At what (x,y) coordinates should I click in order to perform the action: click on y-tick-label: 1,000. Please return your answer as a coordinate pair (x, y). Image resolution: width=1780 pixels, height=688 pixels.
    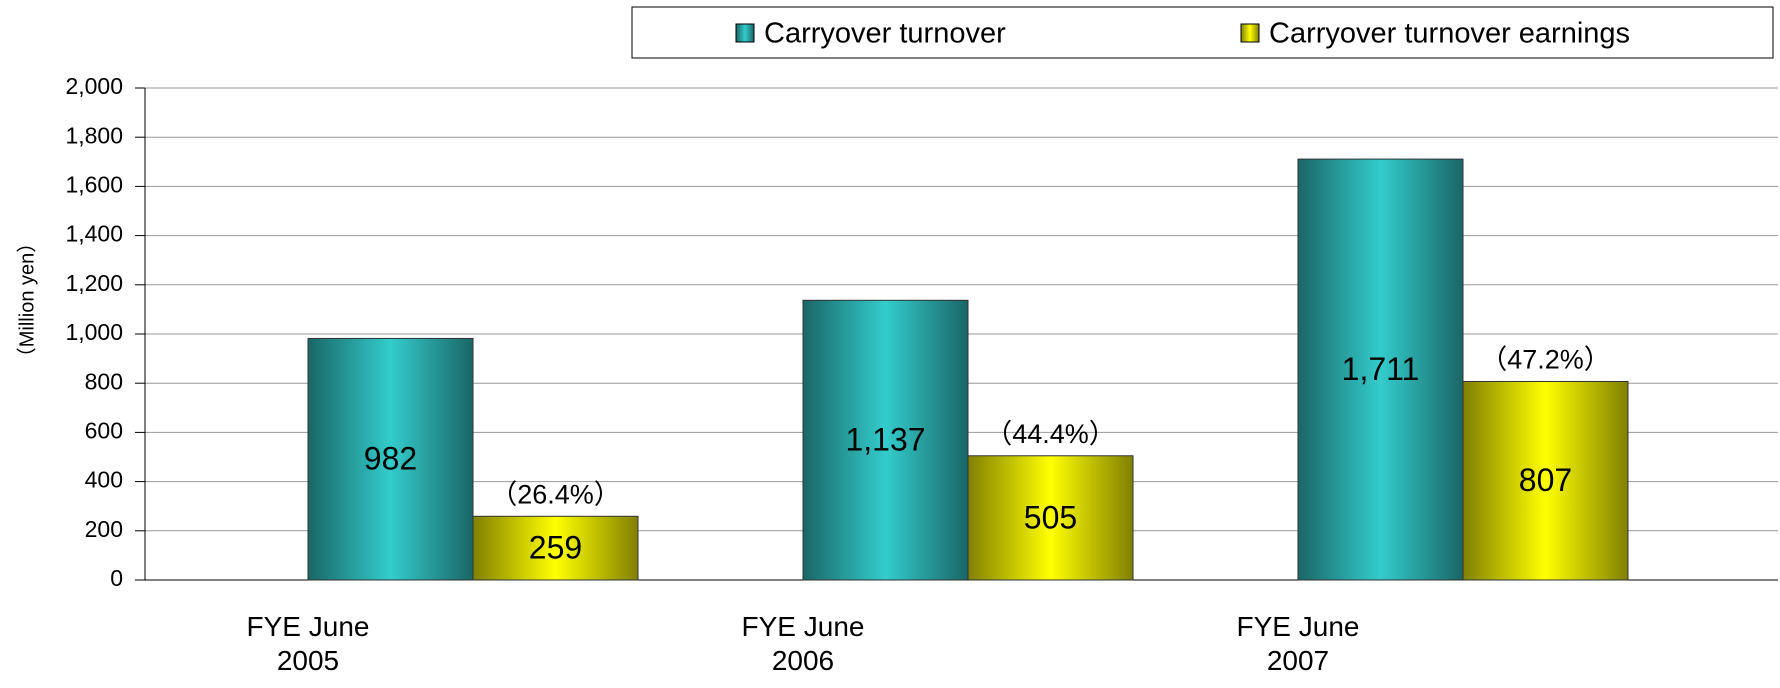
    Looking at the image, I should click on (94, 332).